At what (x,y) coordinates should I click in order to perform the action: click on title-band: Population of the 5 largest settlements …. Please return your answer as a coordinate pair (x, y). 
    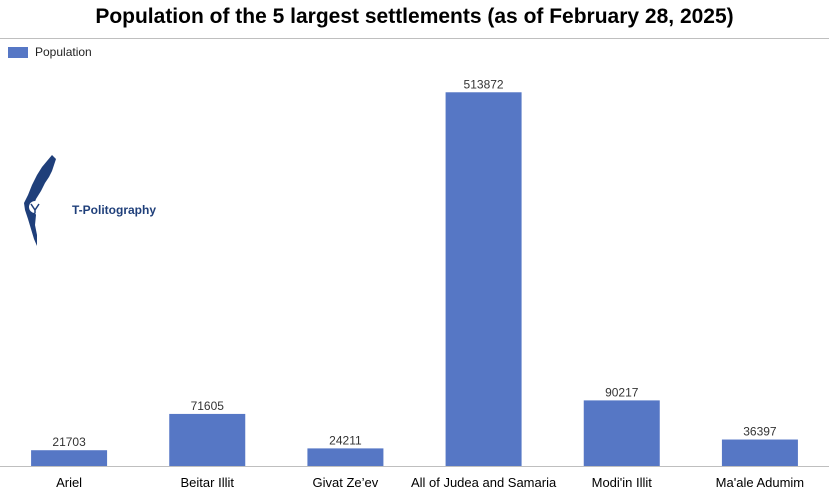
    Looking at the image, I should click on (414, 19).